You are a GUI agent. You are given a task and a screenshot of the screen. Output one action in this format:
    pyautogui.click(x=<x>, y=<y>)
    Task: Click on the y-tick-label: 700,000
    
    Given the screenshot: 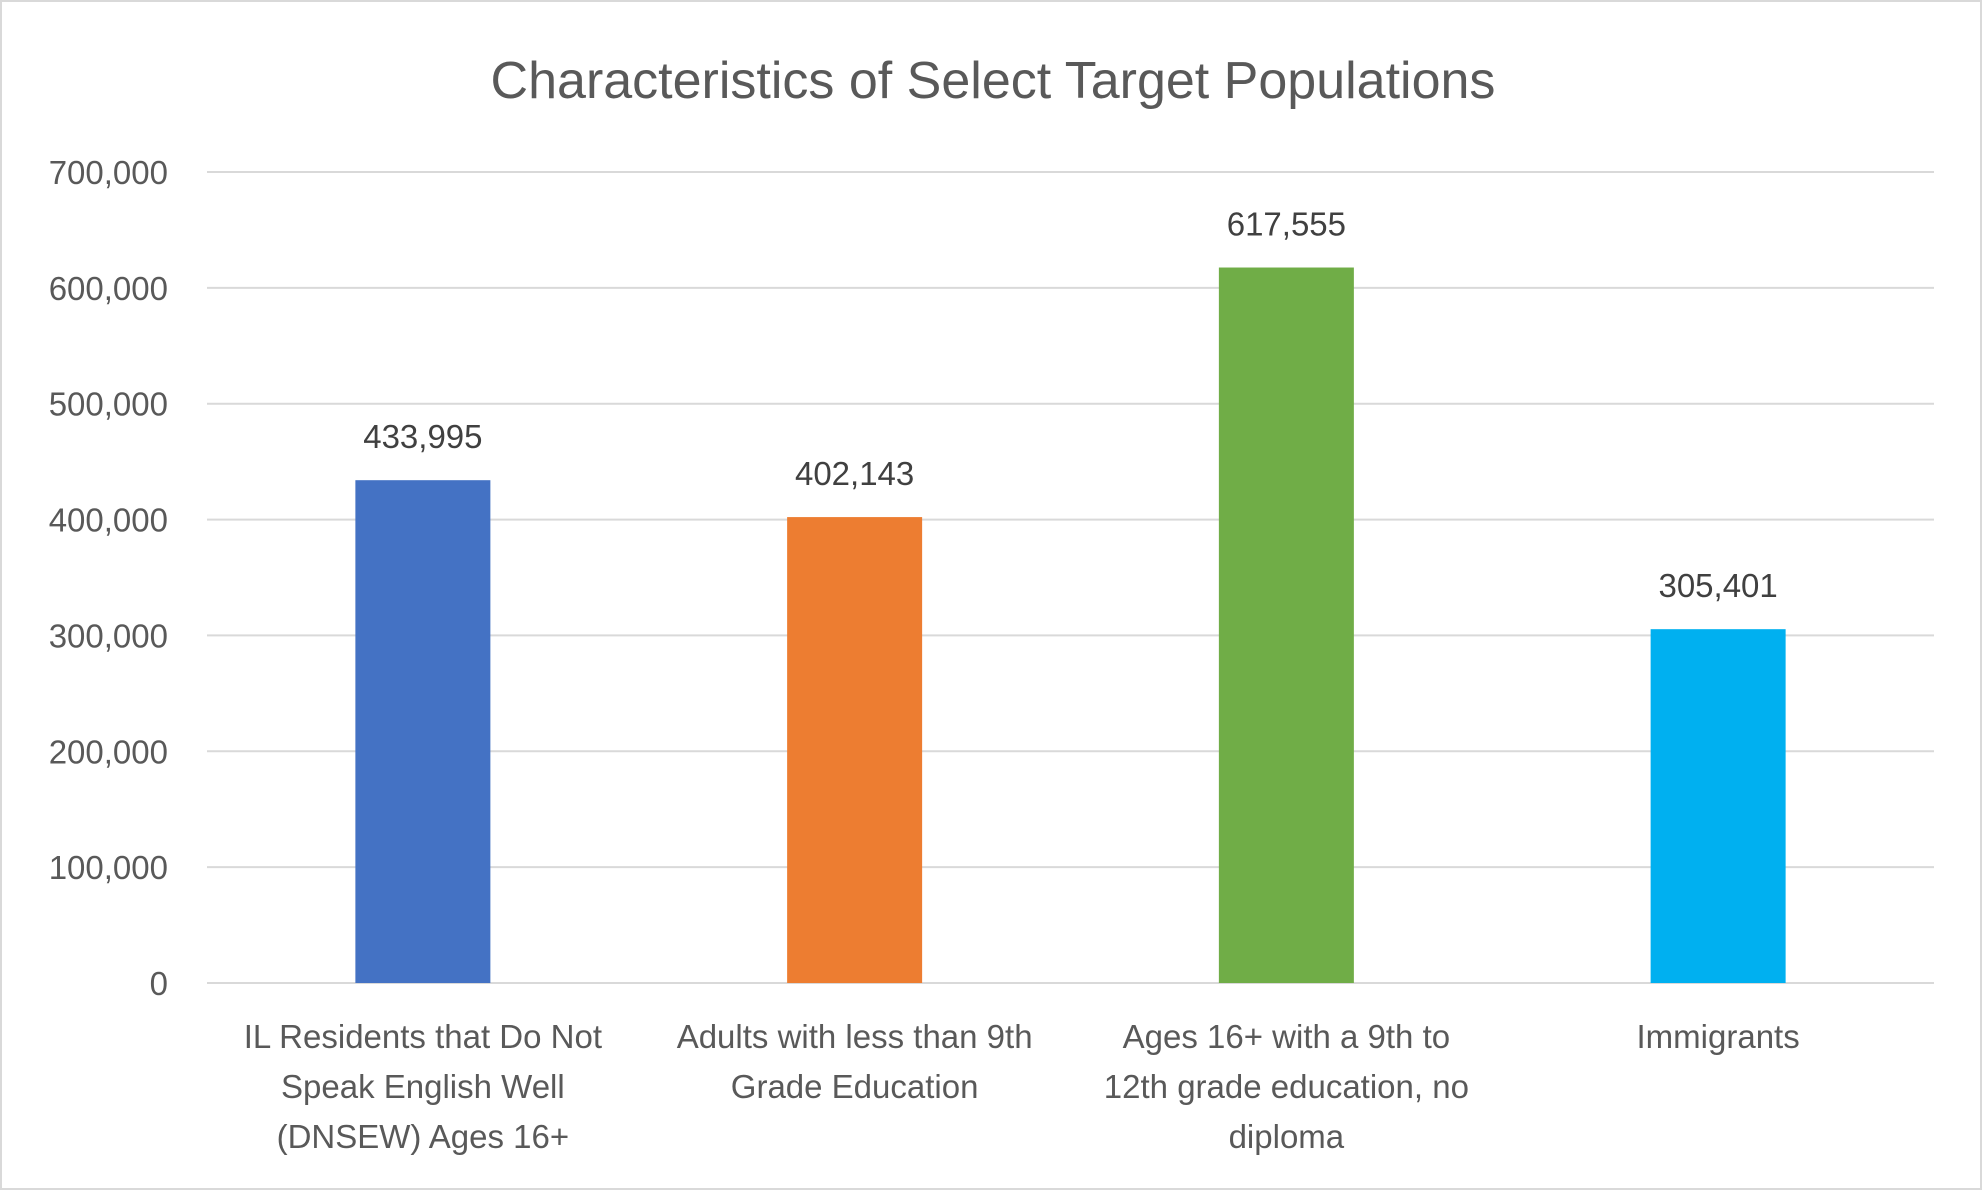 What is the action you would take?
    pyautogui.click(x=108, y=172)
    